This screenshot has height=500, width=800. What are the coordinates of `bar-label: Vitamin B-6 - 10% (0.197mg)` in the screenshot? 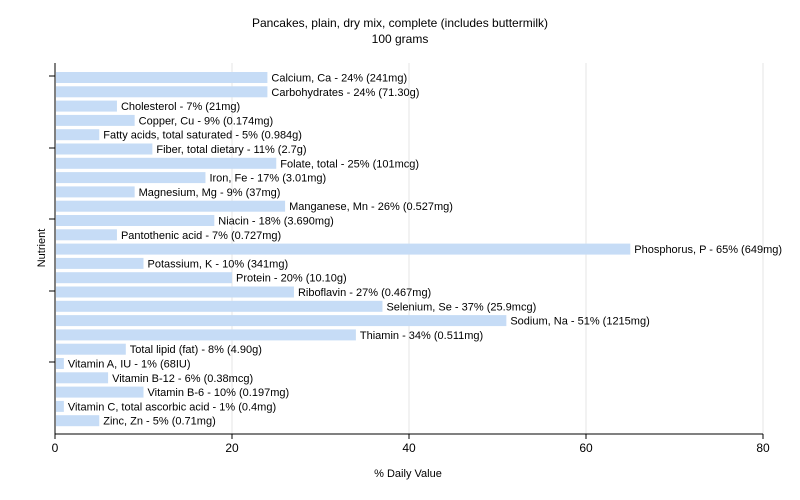 It's located at (219, 393).